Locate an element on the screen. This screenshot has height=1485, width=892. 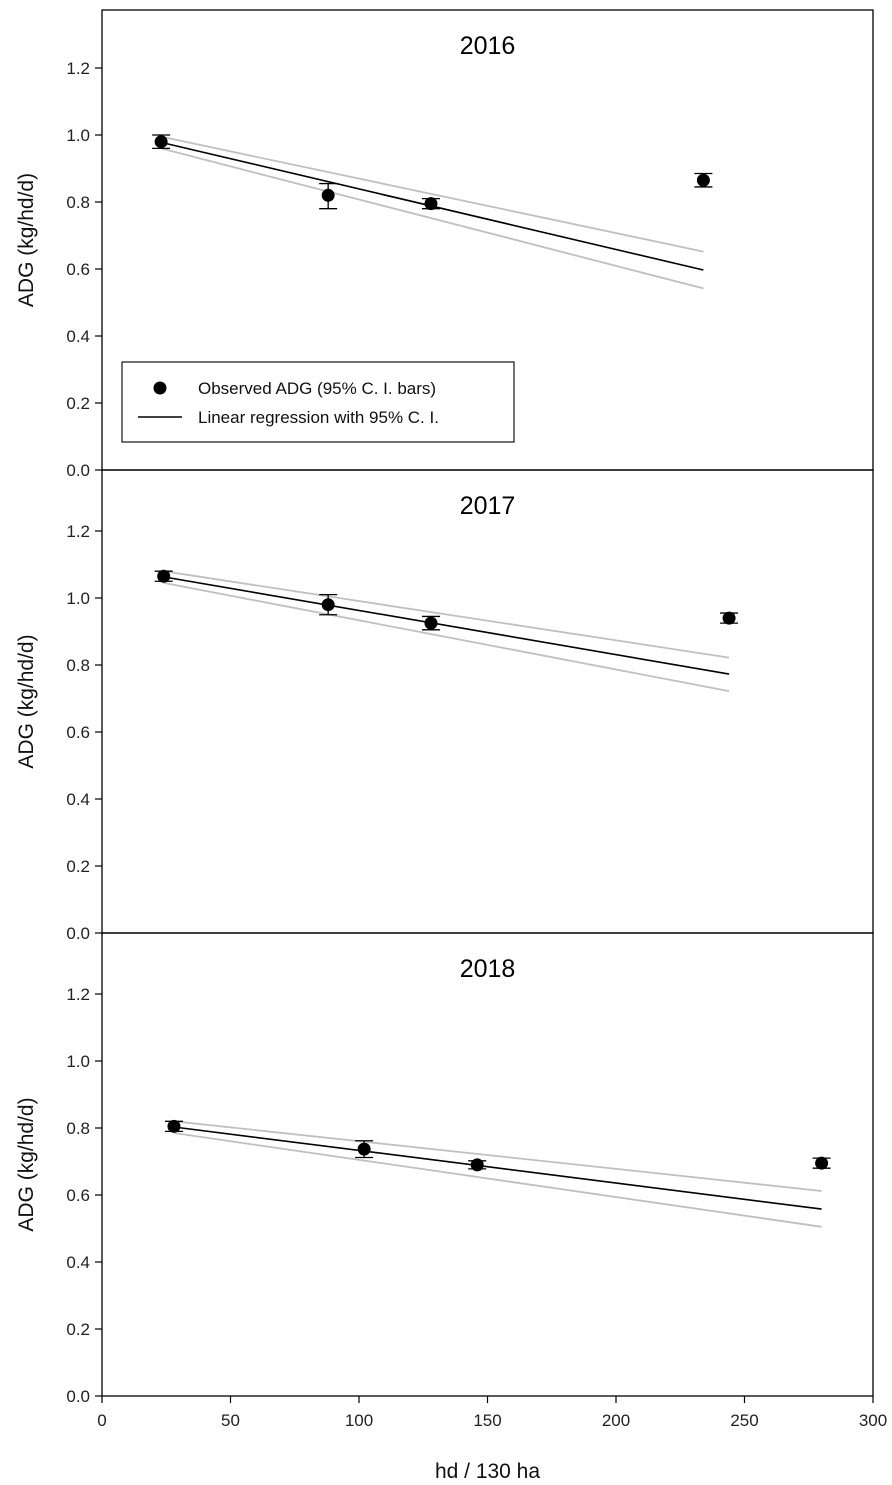
legend-point-marker is located at coordinates (160, 388).